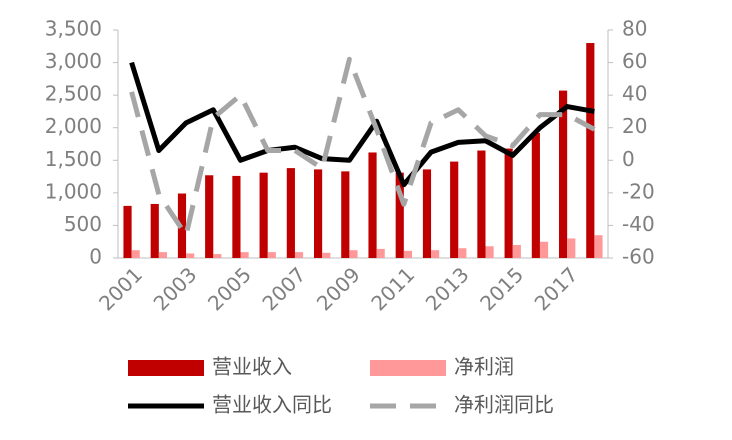  Describe the element at coordinates (484, 367) in the screenshot. I see `legend-label: 净利润` at that location.